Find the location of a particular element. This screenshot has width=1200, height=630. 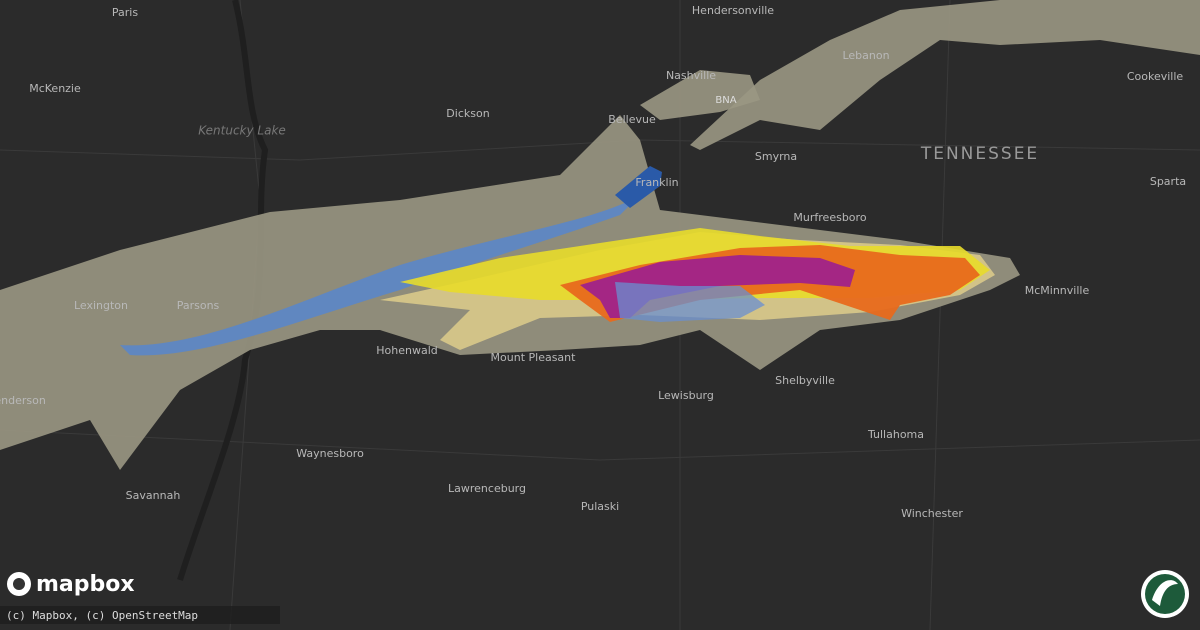

place-label: Hendersonville is located at coordinates (733, 10).